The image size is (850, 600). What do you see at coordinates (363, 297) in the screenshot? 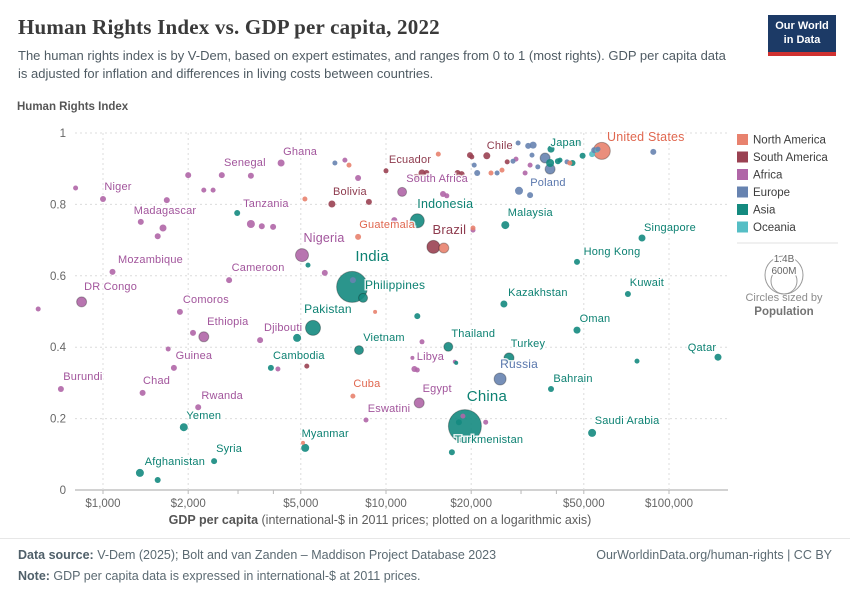
I see `data-point-philippines` at bounding box center [363, 297].